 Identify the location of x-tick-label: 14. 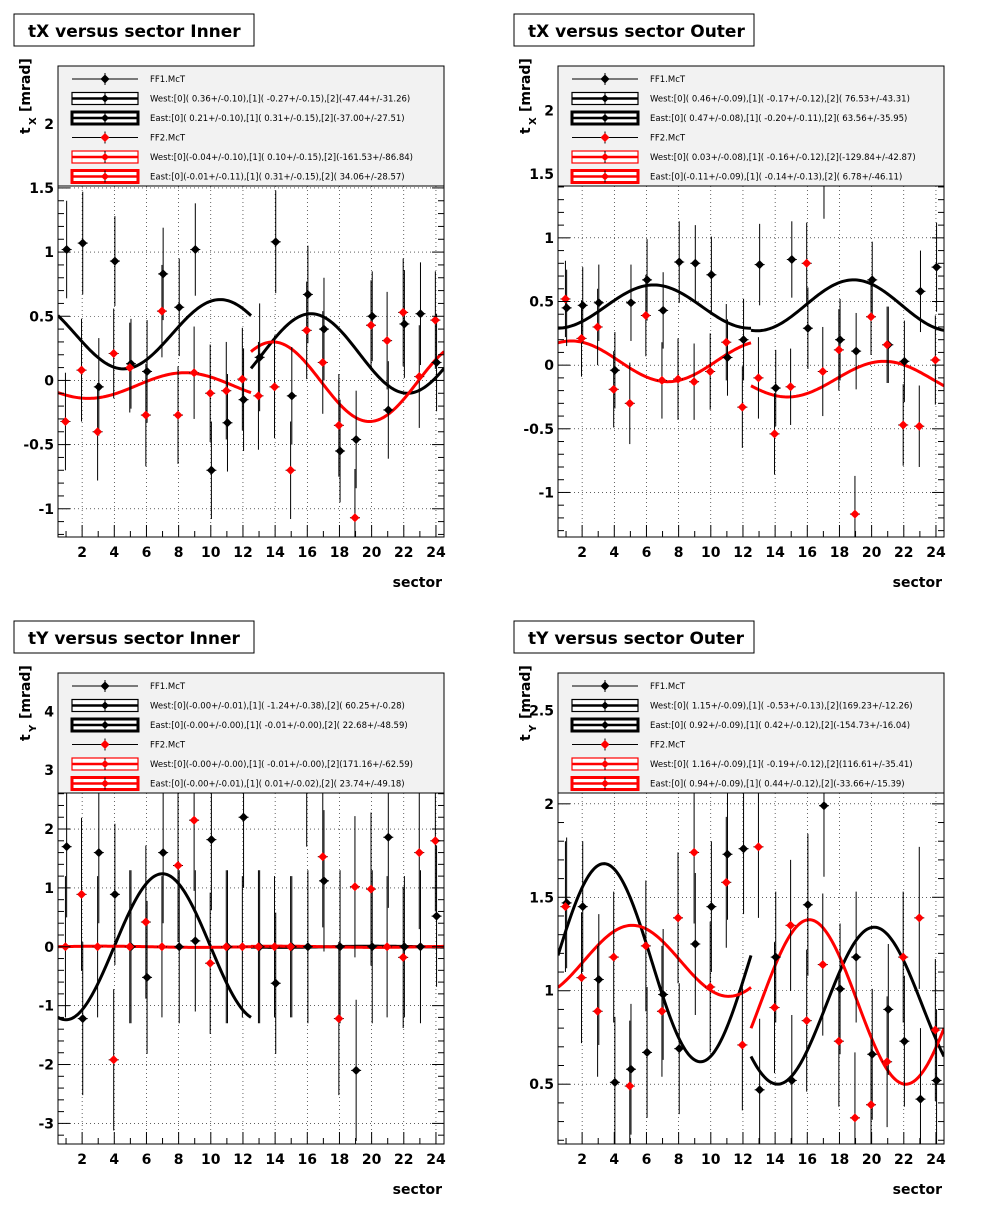
(775, 1160).